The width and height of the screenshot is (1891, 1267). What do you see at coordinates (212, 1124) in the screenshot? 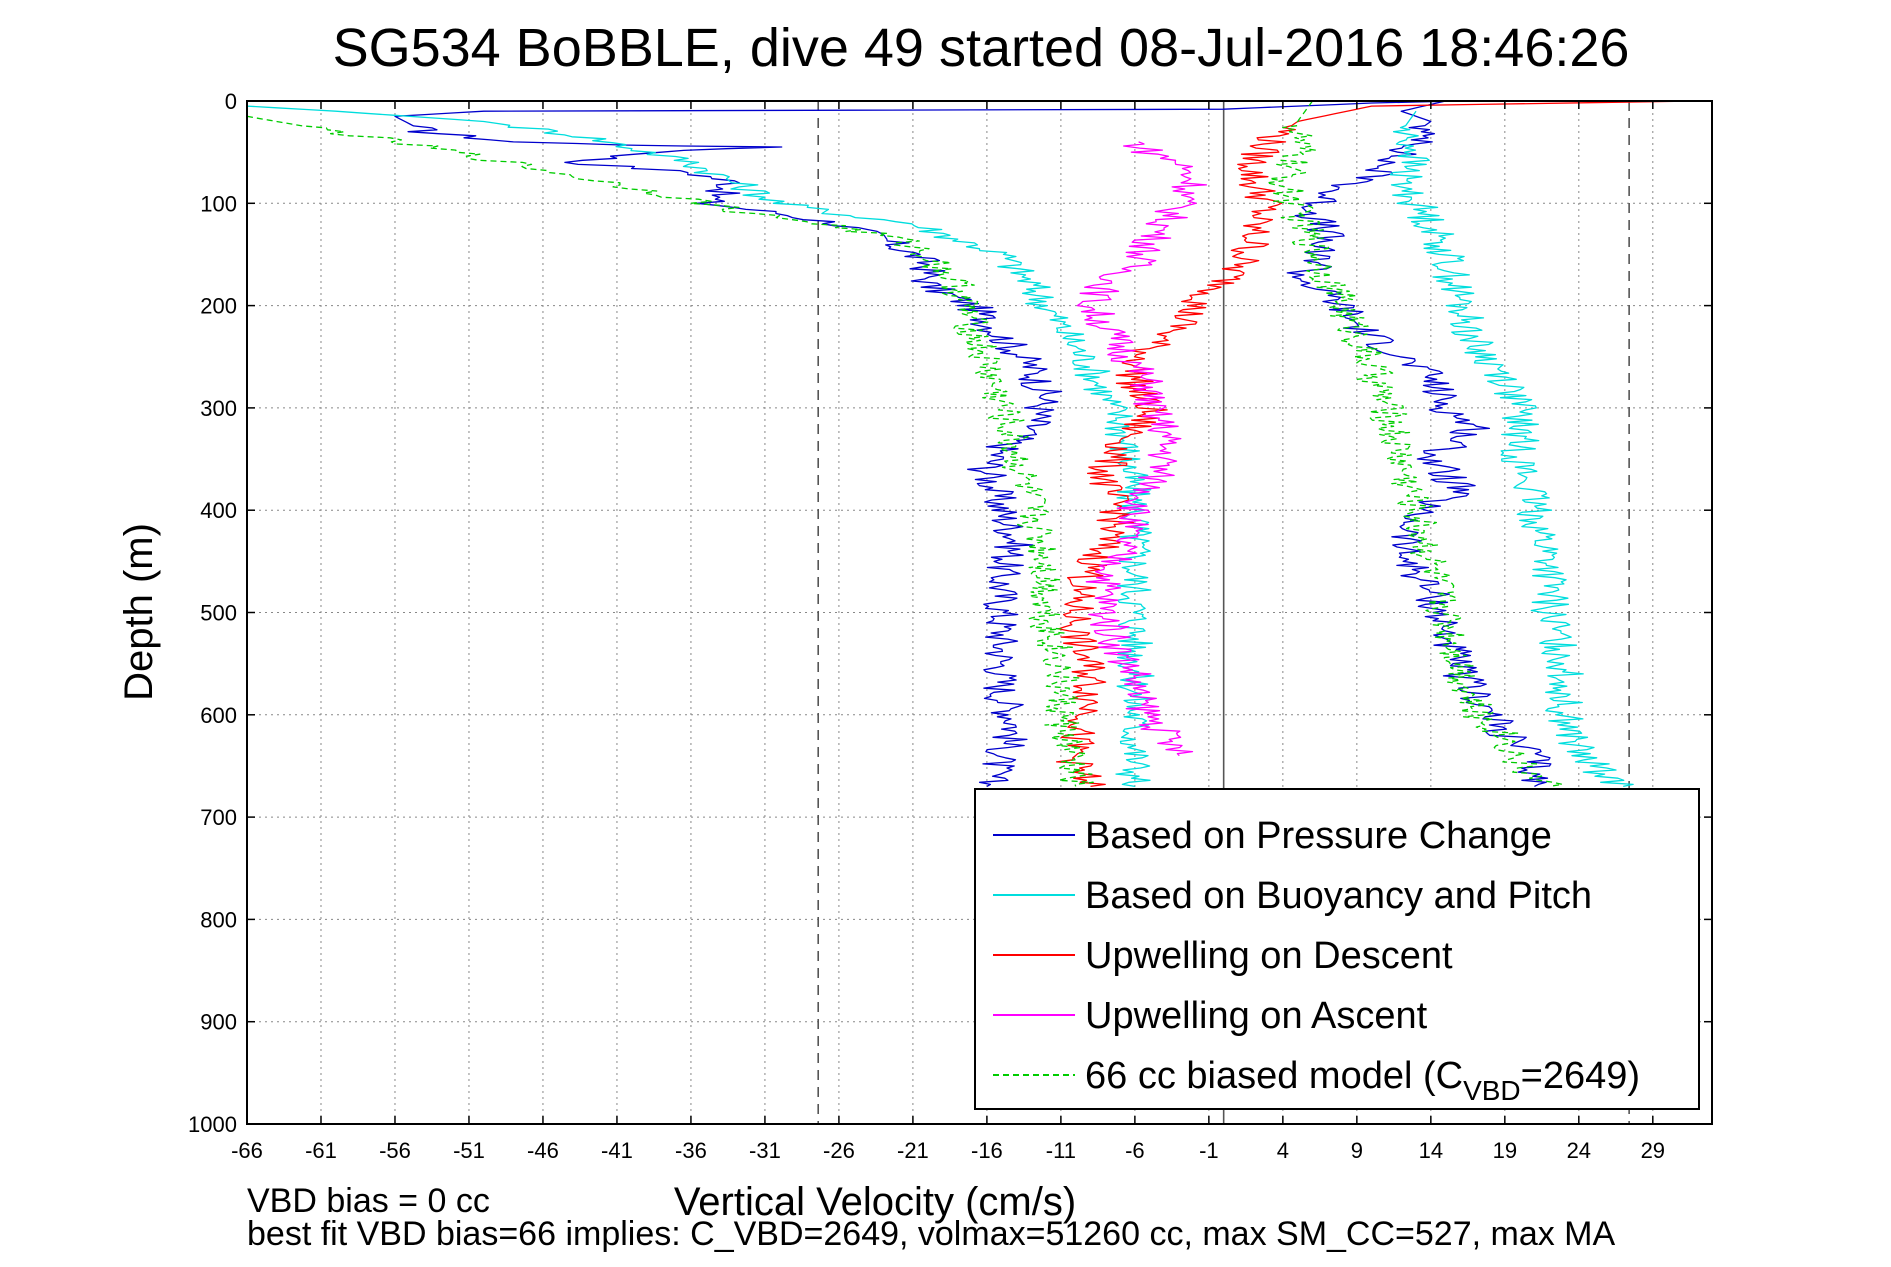
I see `y-tick-label: 1000` at bounding box center [212, 1124].